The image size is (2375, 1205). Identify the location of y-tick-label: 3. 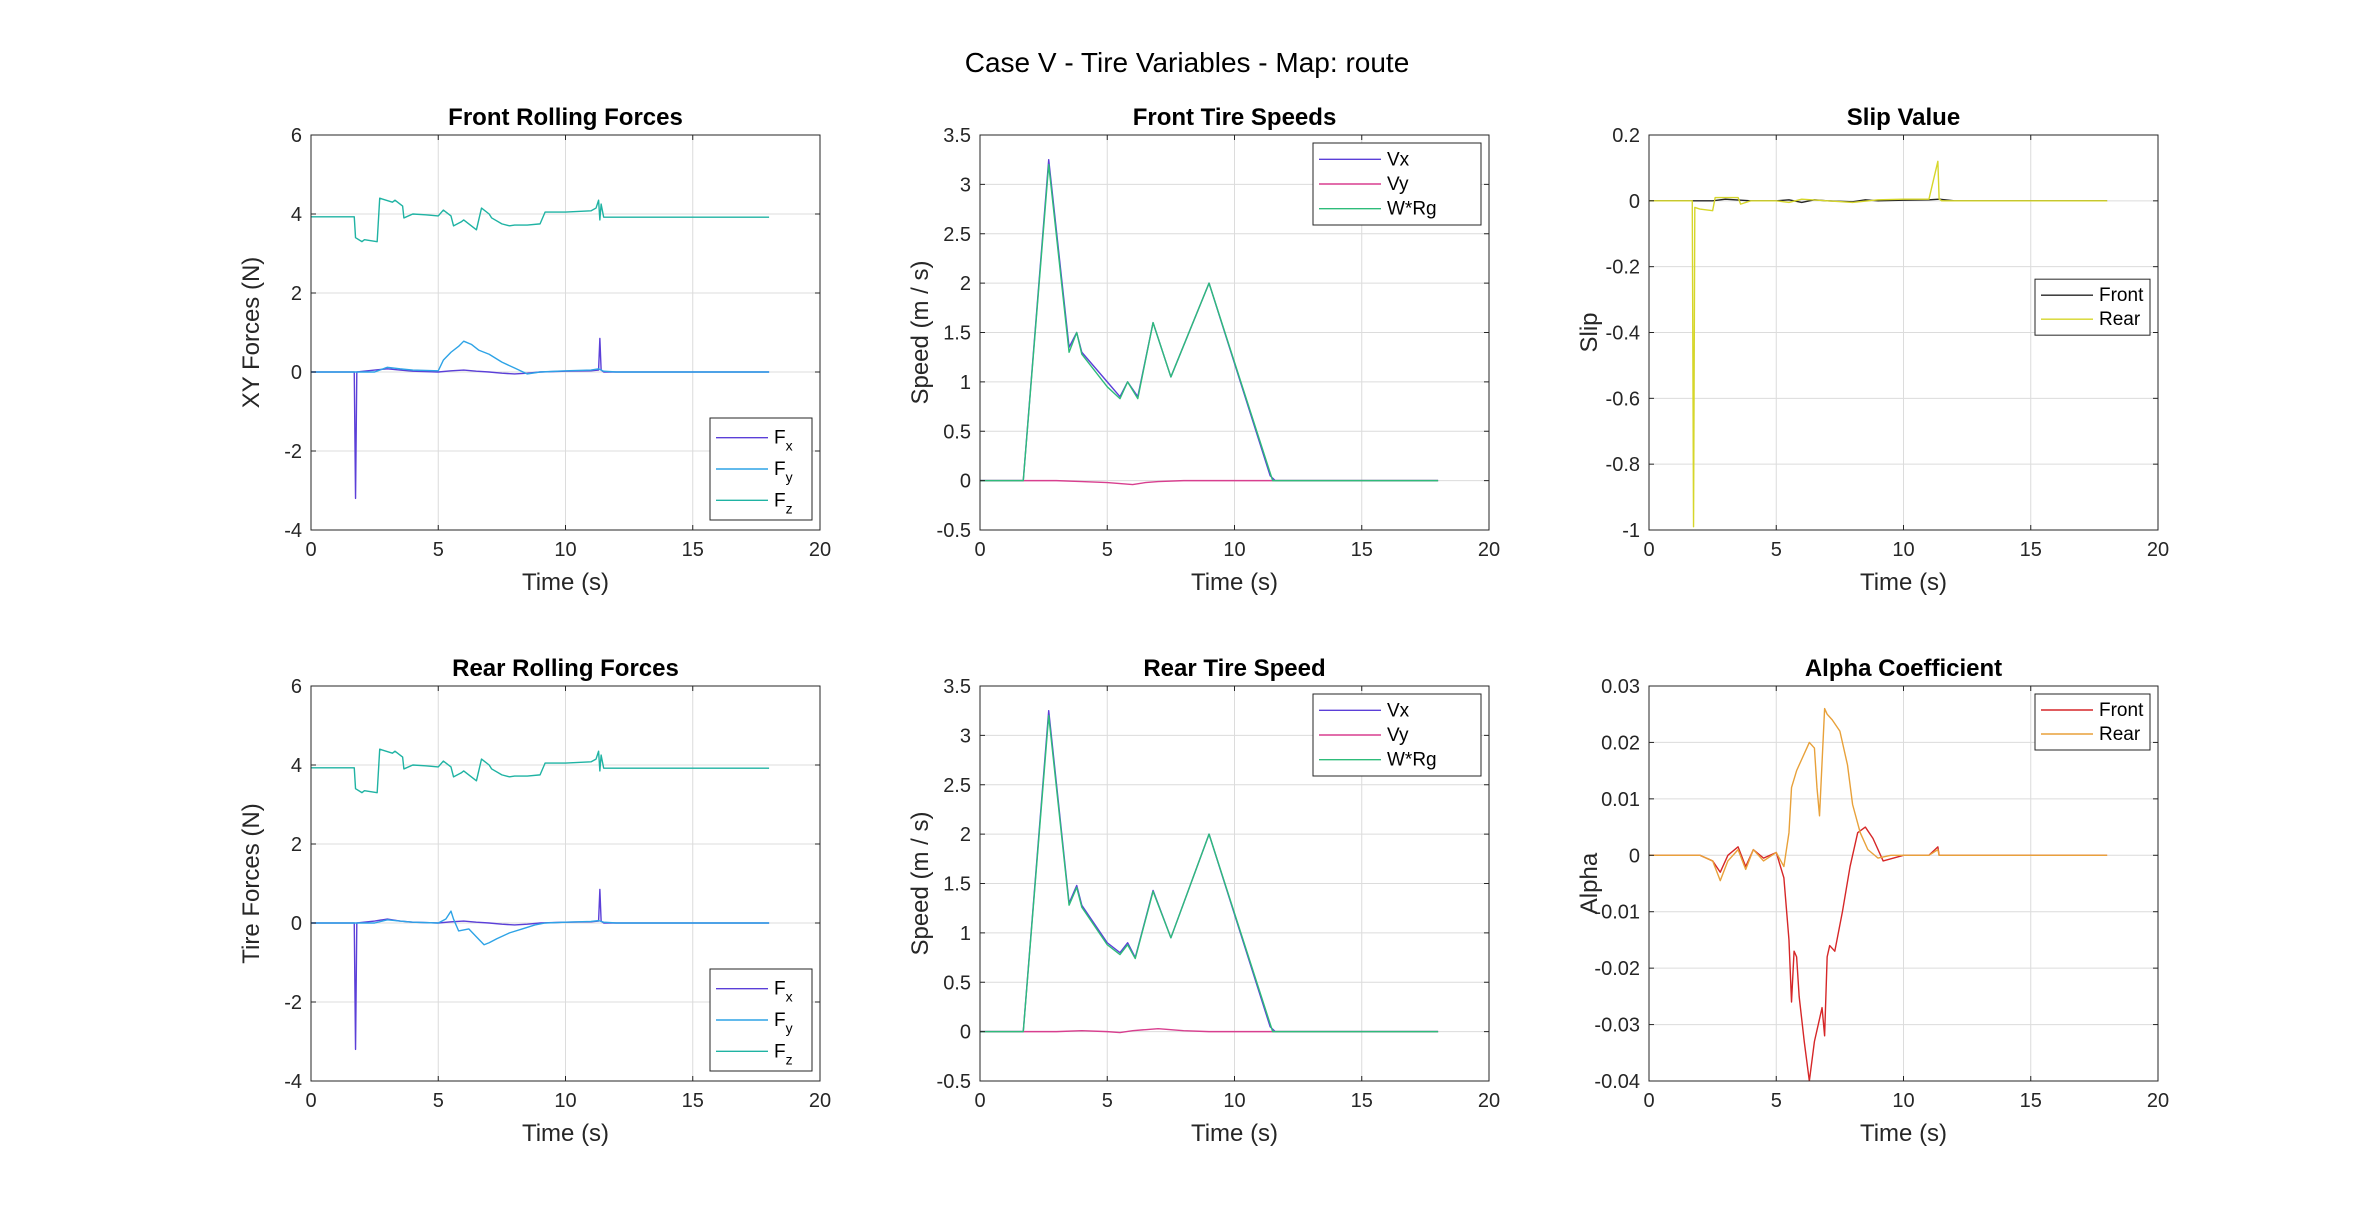
(965, 185).